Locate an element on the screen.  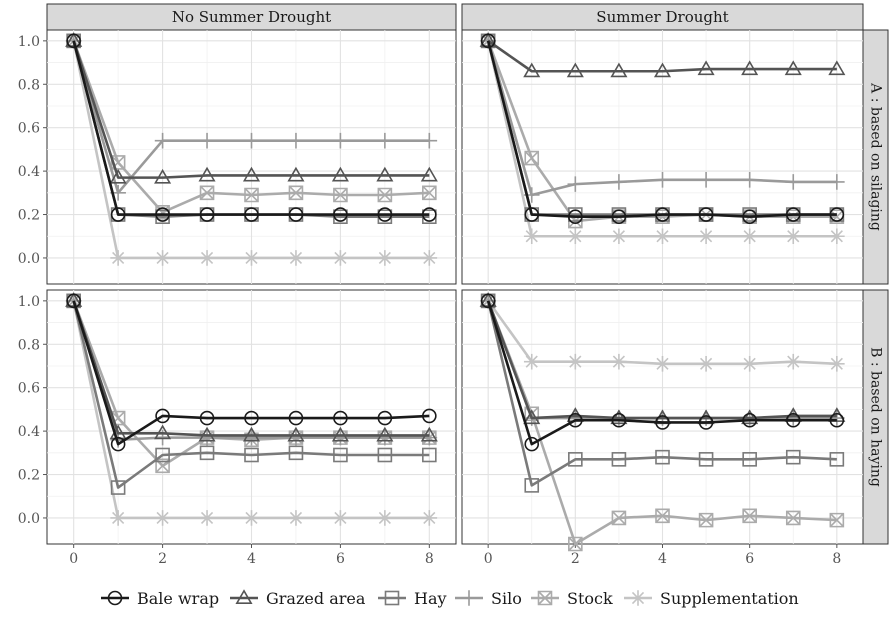
legend-label-hay: Hay is located at coordinates (430, 598).